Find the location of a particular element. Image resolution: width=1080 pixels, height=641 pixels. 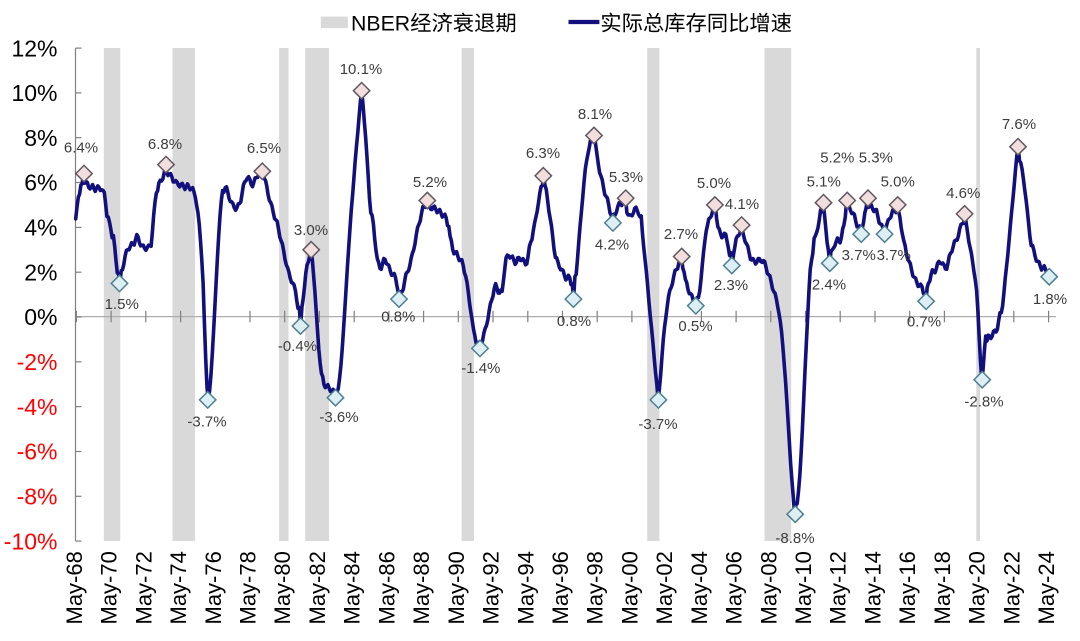

svg-text: -8% is located at coordinates (37, 497).